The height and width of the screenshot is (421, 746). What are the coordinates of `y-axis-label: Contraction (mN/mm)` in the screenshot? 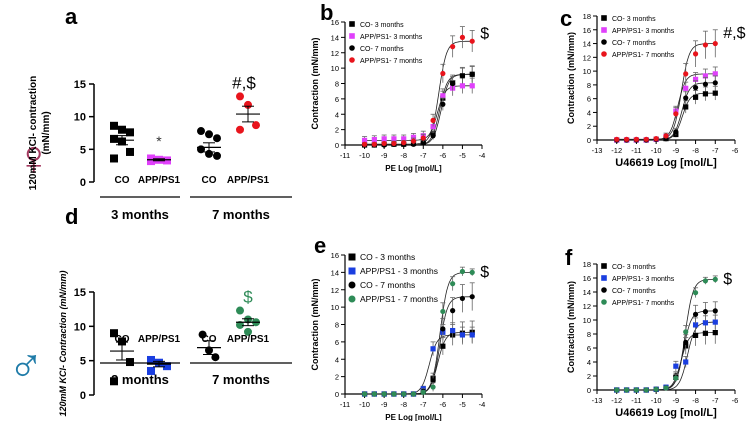 It's located at (571, 78).